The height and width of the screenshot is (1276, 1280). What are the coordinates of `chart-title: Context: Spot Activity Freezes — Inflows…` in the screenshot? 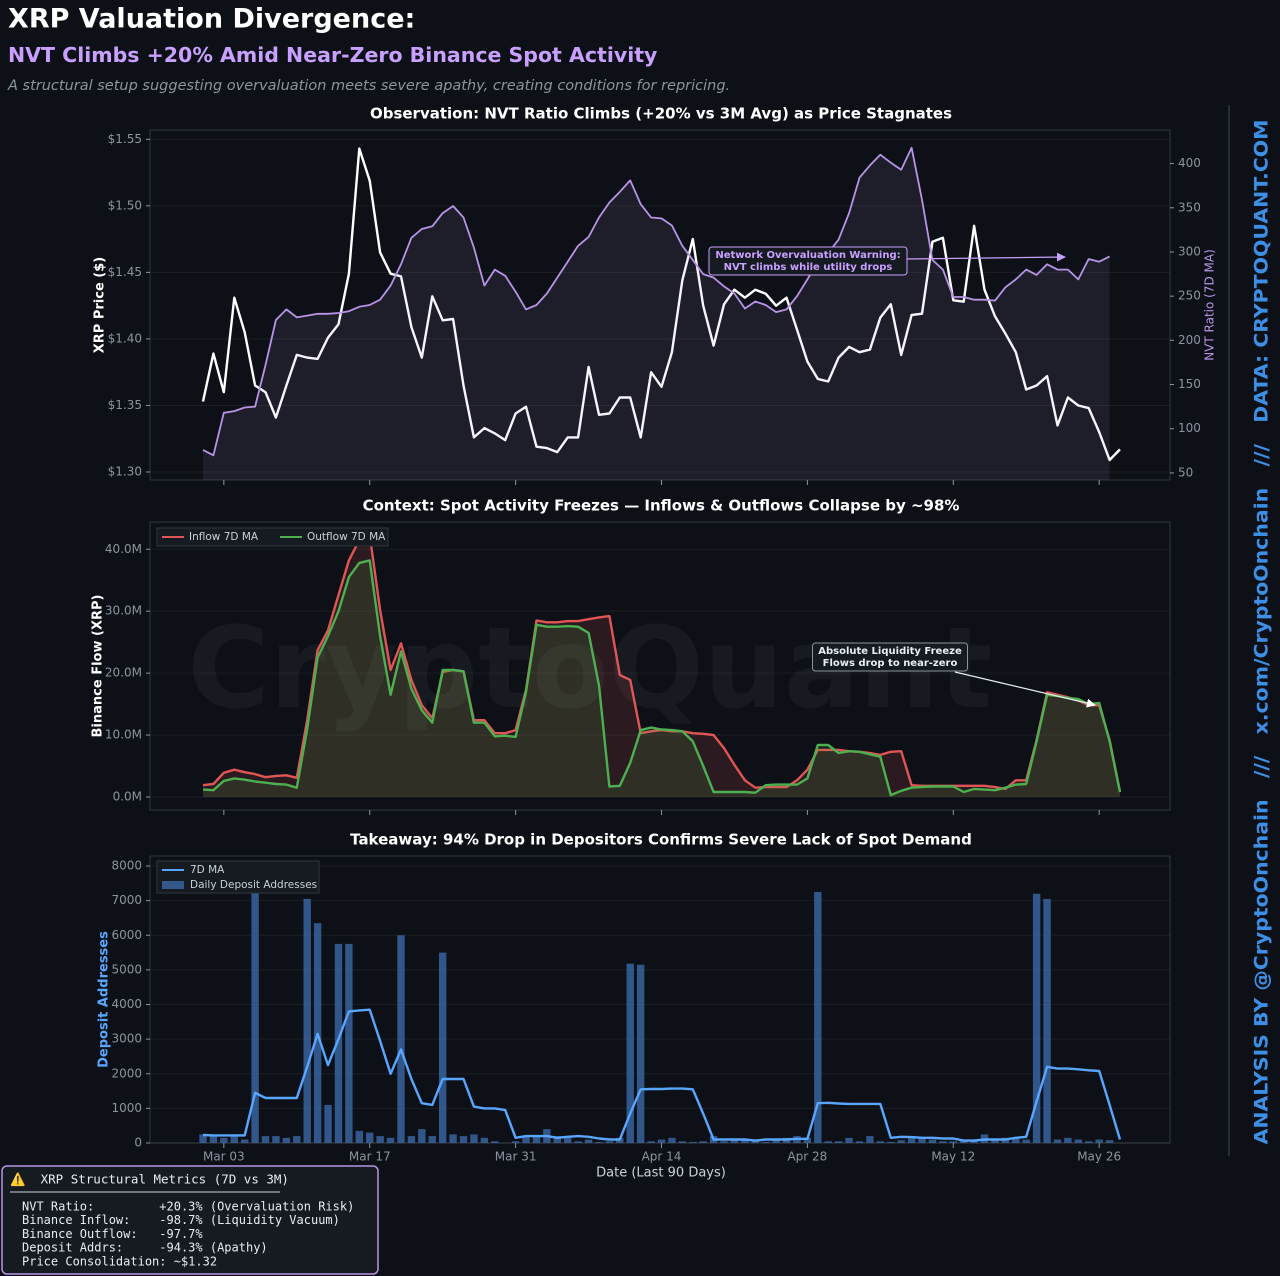 It's located at (661, 506).